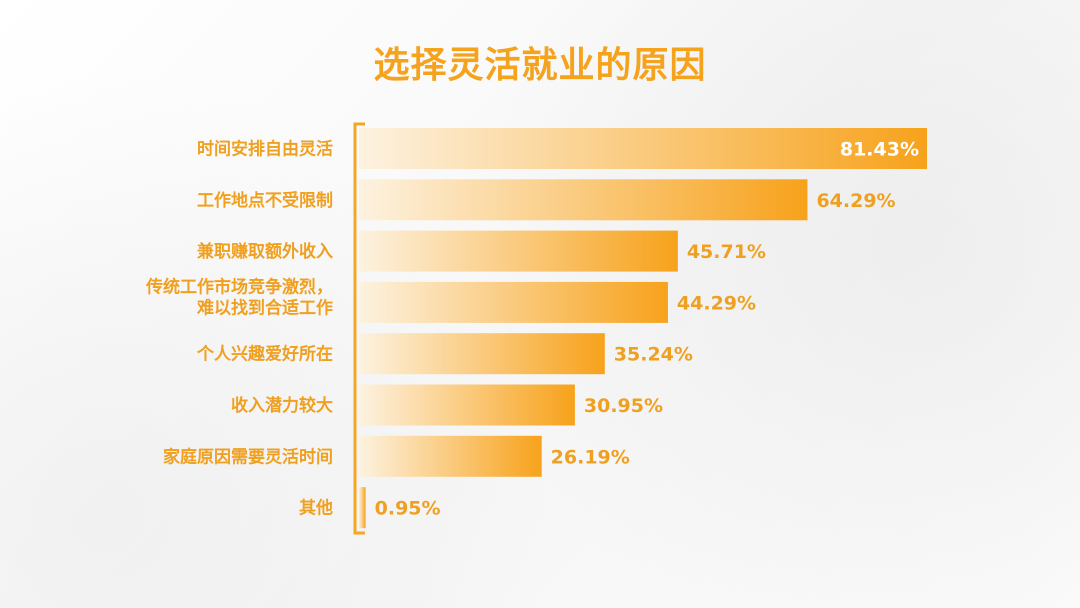 The width and height of the screenshot is (1080, 608). Describe the element at coordinates (282, 405) in the screenshot. I see `category-label-5: 收入潜力较大` at that location.